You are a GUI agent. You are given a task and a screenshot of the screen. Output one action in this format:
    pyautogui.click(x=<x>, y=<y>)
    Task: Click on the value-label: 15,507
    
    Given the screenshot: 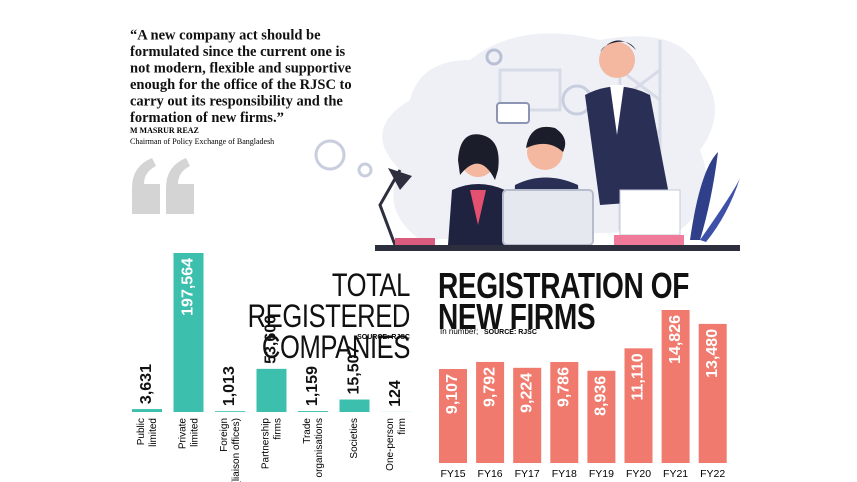 What is the action you would take?
    pyautogui.click(x=354, y=369)
    